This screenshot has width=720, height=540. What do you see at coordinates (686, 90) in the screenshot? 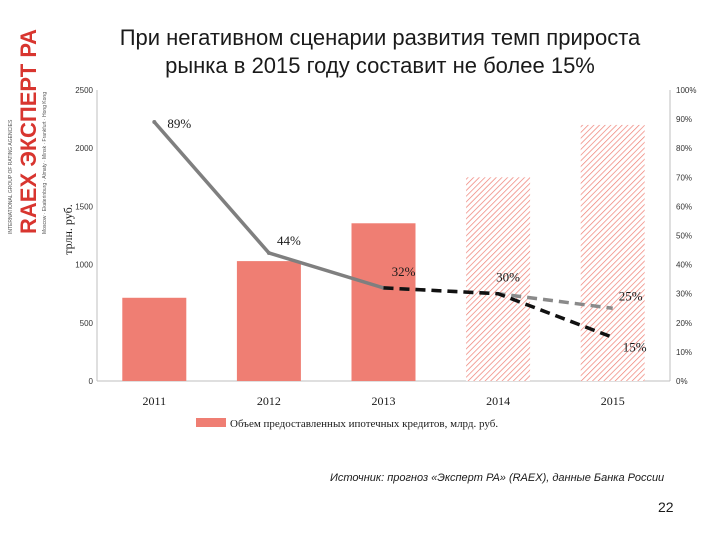
I see `y2-tick-label: 100%` at bounding box center [686, 90].